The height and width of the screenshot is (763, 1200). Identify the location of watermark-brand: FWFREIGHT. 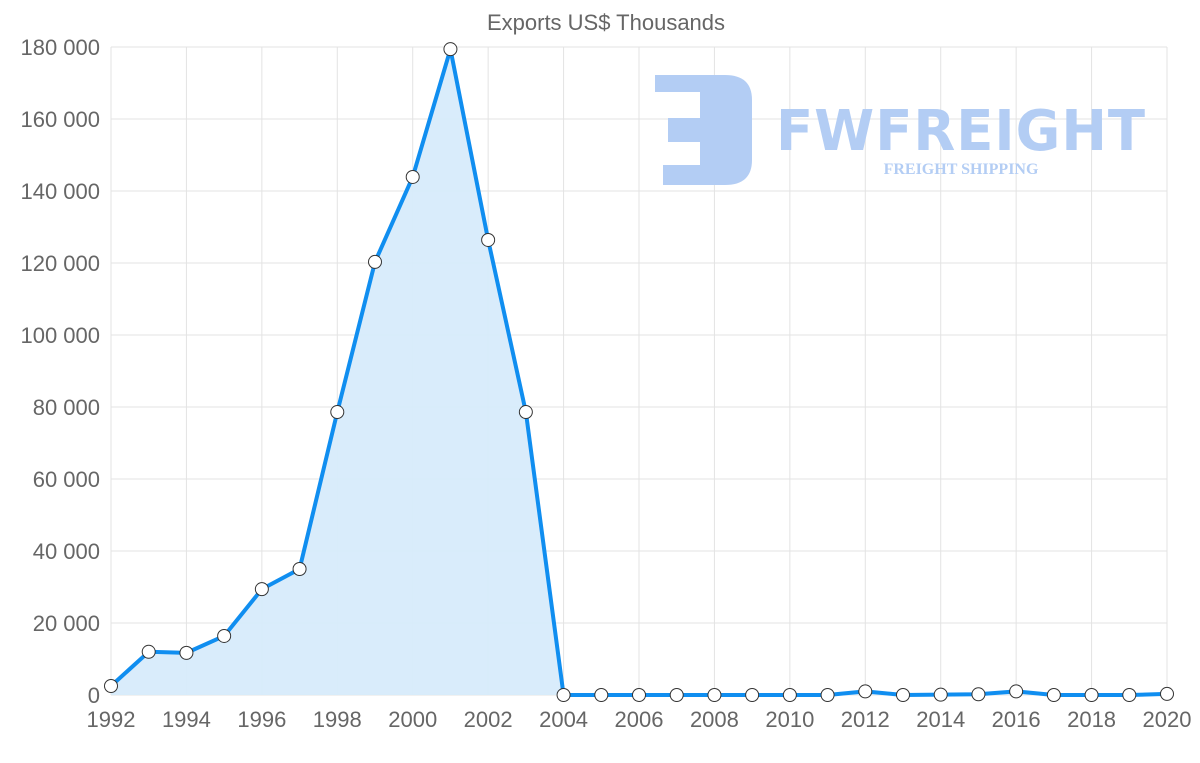
(961, 131).